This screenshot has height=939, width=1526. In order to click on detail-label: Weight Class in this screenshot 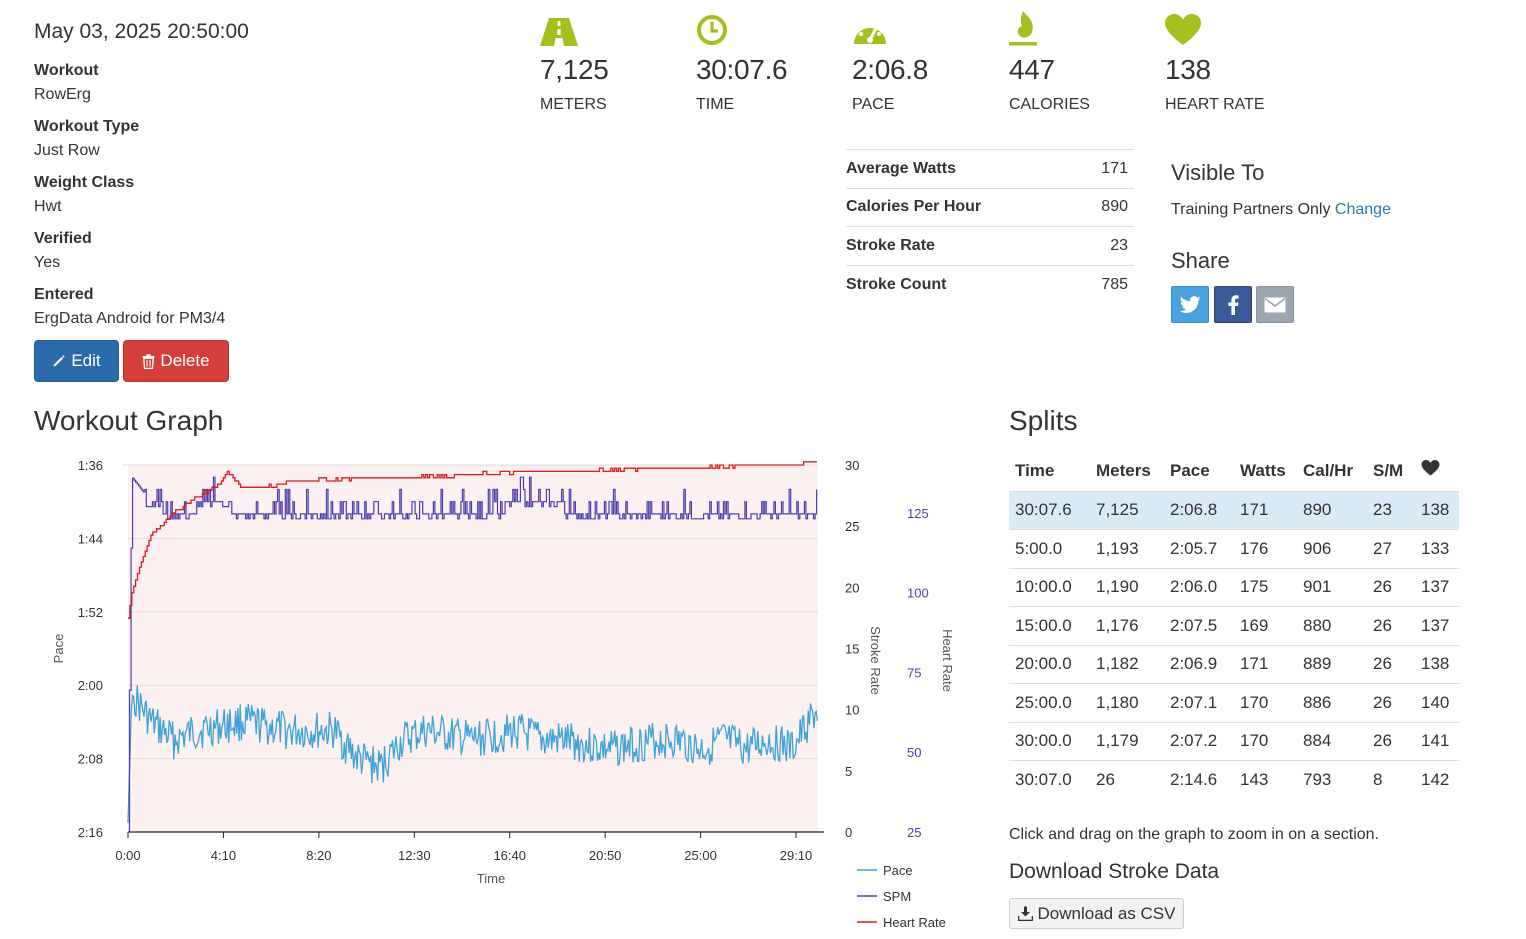, I will do `click(84, 182)`.